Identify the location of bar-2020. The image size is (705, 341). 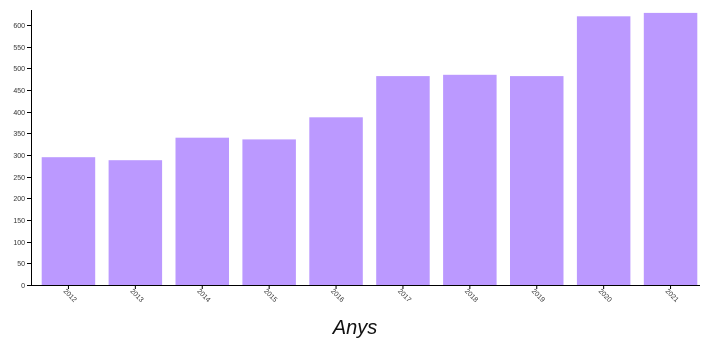
(603, 151).